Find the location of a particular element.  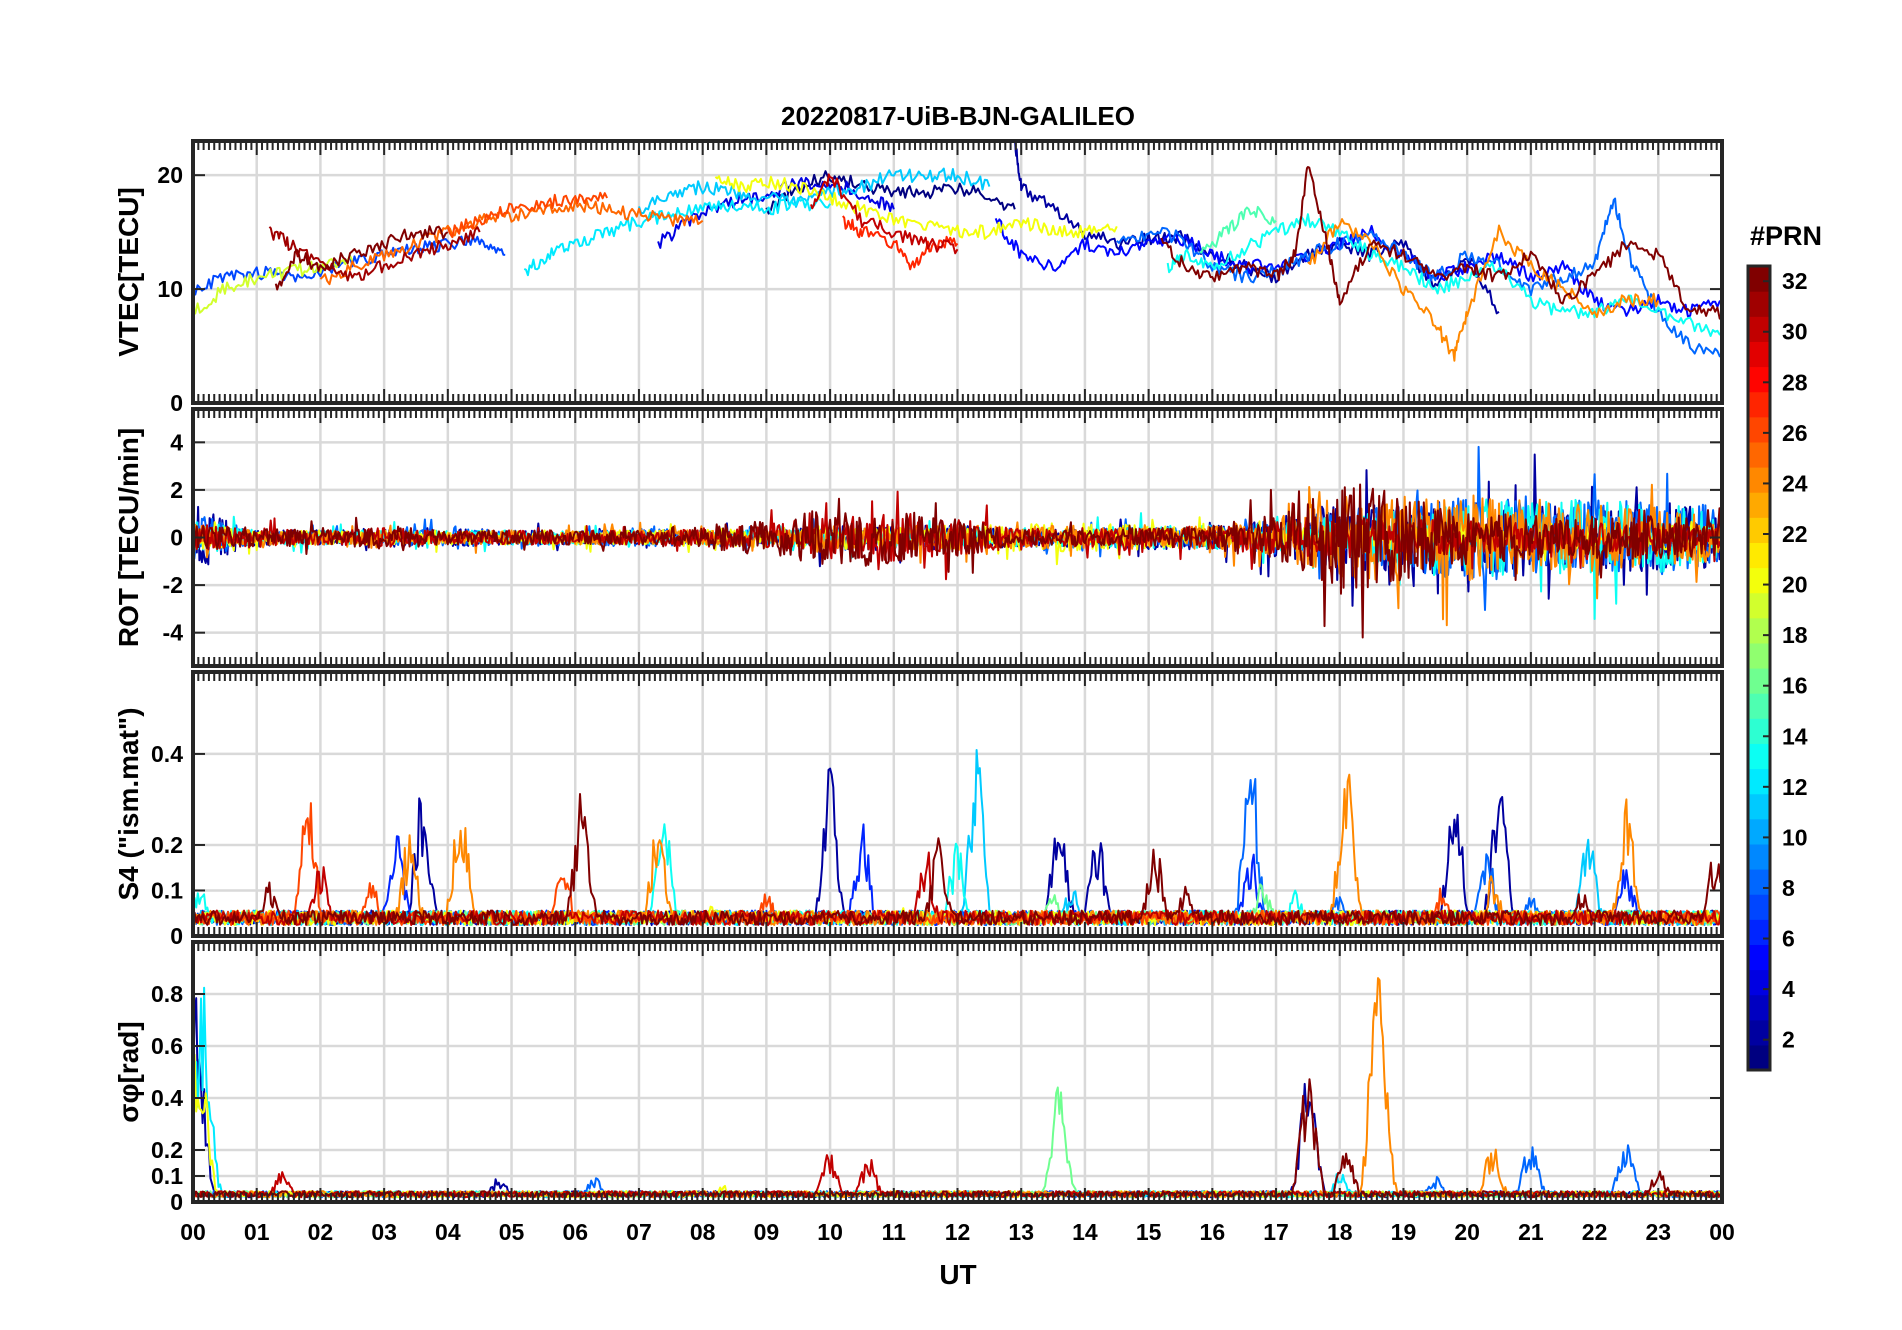

colorbar-tick-label: 16 is located at coordinates (1795, 686).